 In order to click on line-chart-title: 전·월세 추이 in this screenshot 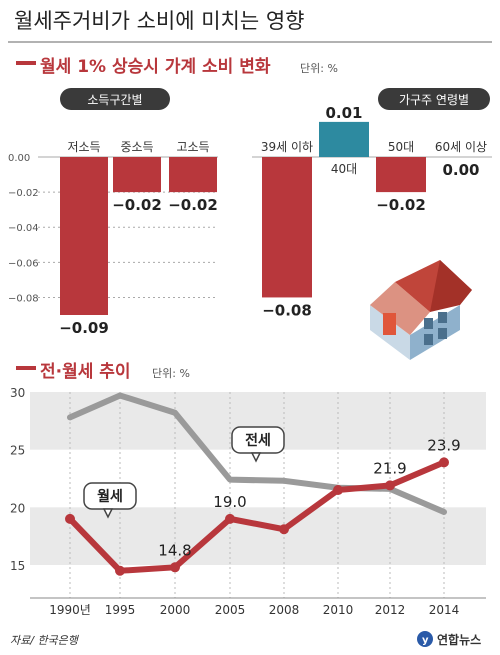, I will do `click(85, 372)`.